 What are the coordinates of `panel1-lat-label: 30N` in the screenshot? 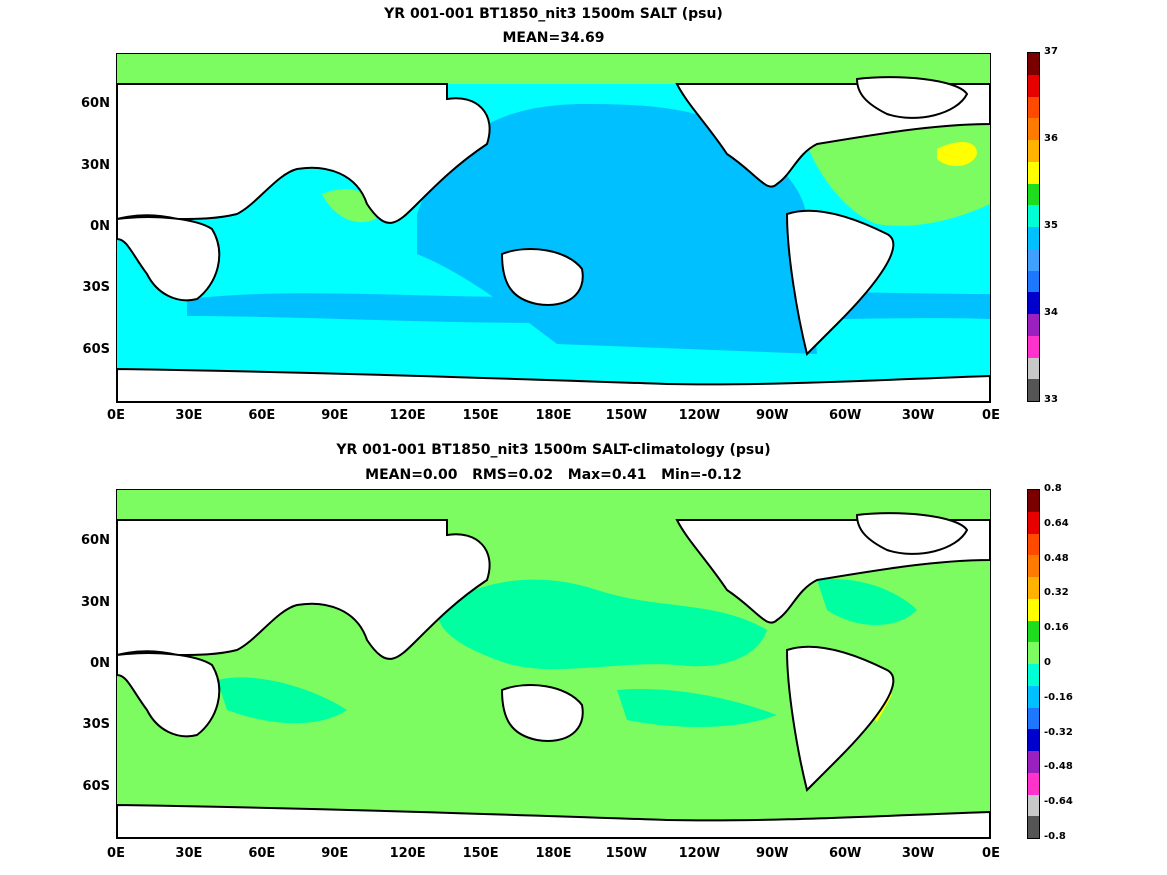 It's located at (95, 165).